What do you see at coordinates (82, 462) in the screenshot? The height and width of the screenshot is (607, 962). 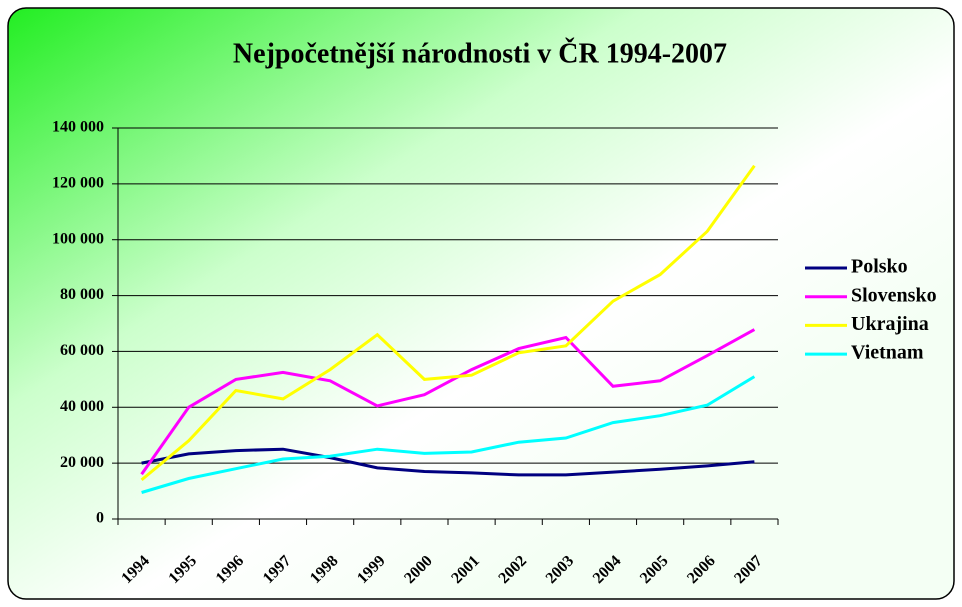 I see `y-tick-label: 20 000` at bounding box center [82, 462].